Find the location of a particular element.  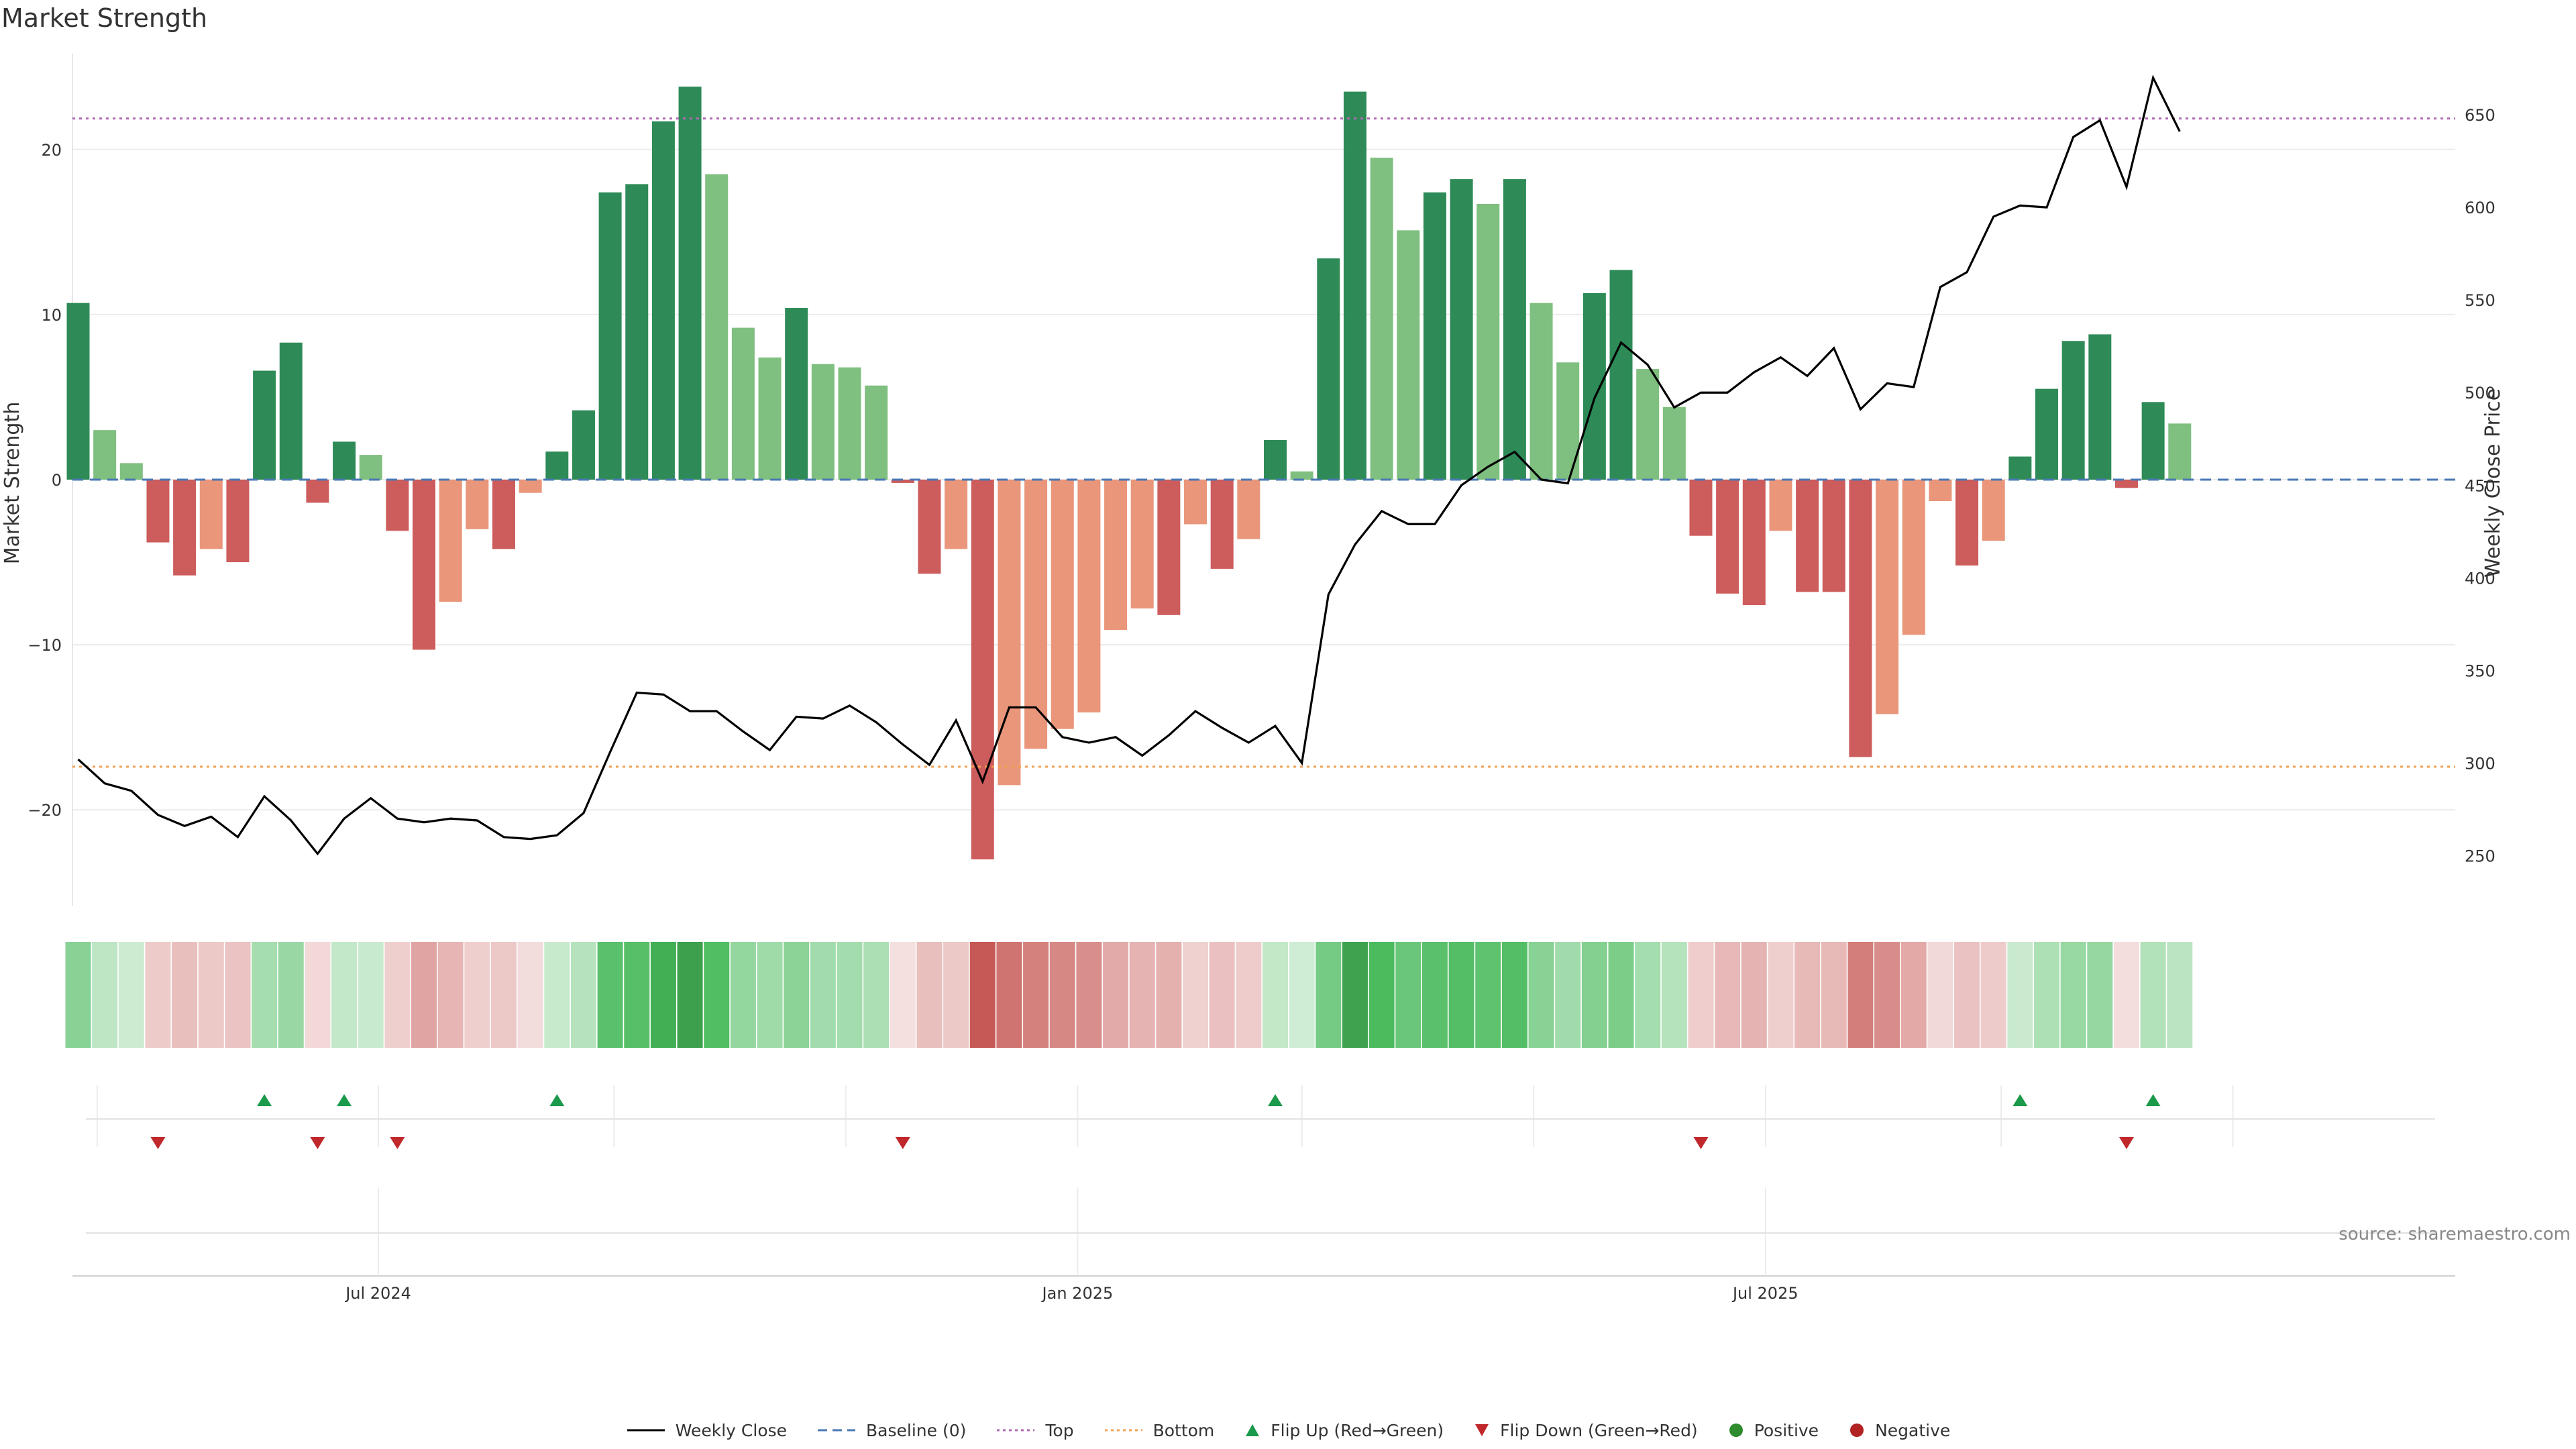

left-tick-label: 0 is located at coordinates (57, 480).